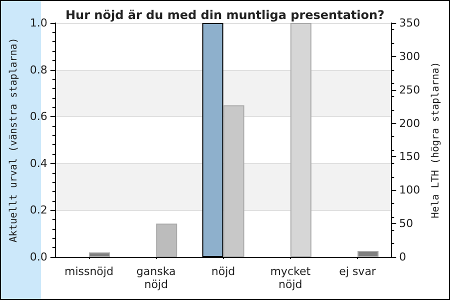 The image size is (450, 300). Describe the element at coordinates (14, 140) in the screenshot. I see `y-axis-title: Aktuellt urval (vänstra staplarna)` at that location.